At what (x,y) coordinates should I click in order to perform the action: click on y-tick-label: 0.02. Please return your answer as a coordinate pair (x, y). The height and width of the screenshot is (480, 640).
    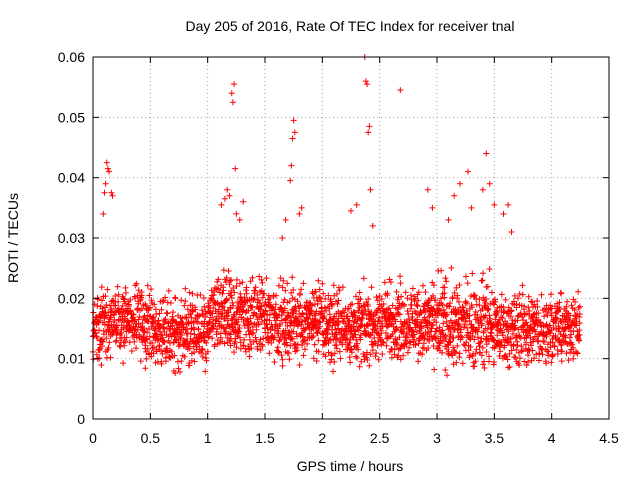
    Looking at the image, I should click on (71, 298).